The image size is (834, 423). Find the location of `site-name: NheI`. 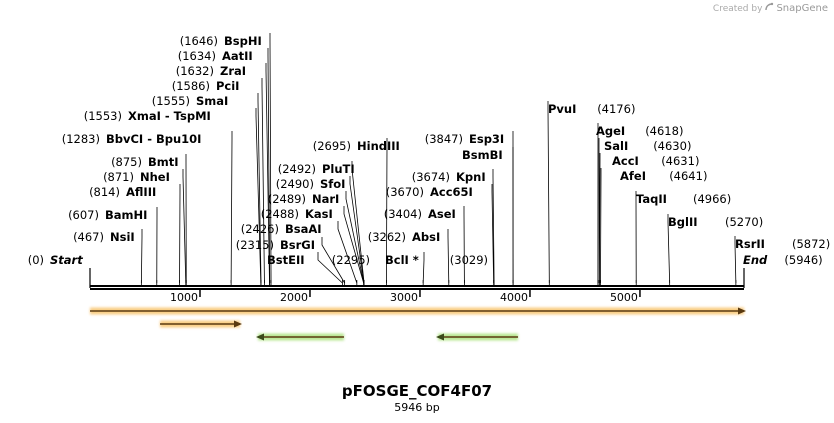

site-name: NheI is located at coordinates (155, 177).